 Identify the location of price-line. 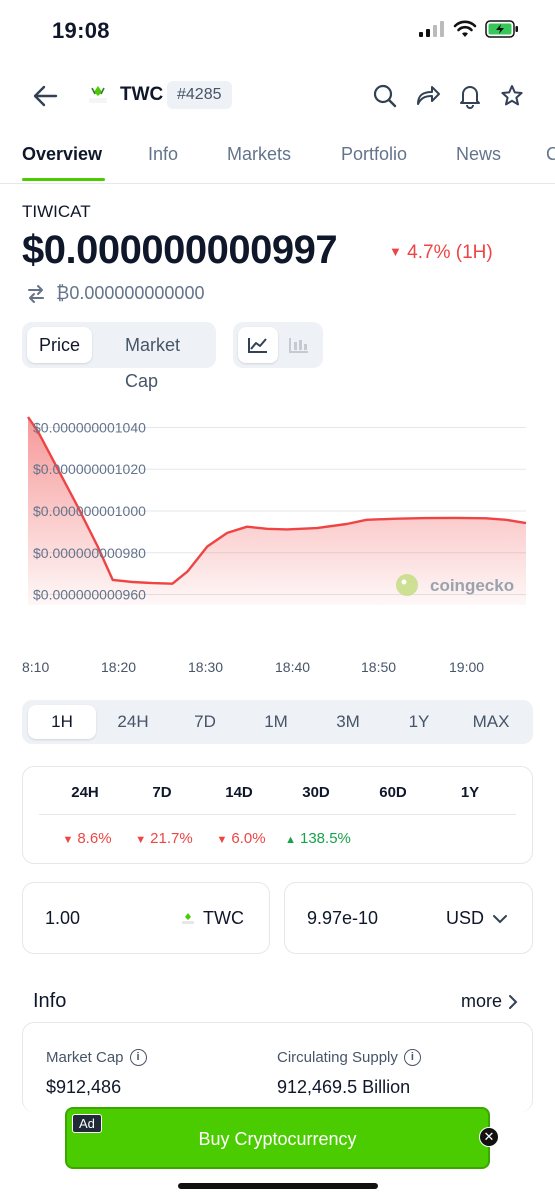
(277, 500).